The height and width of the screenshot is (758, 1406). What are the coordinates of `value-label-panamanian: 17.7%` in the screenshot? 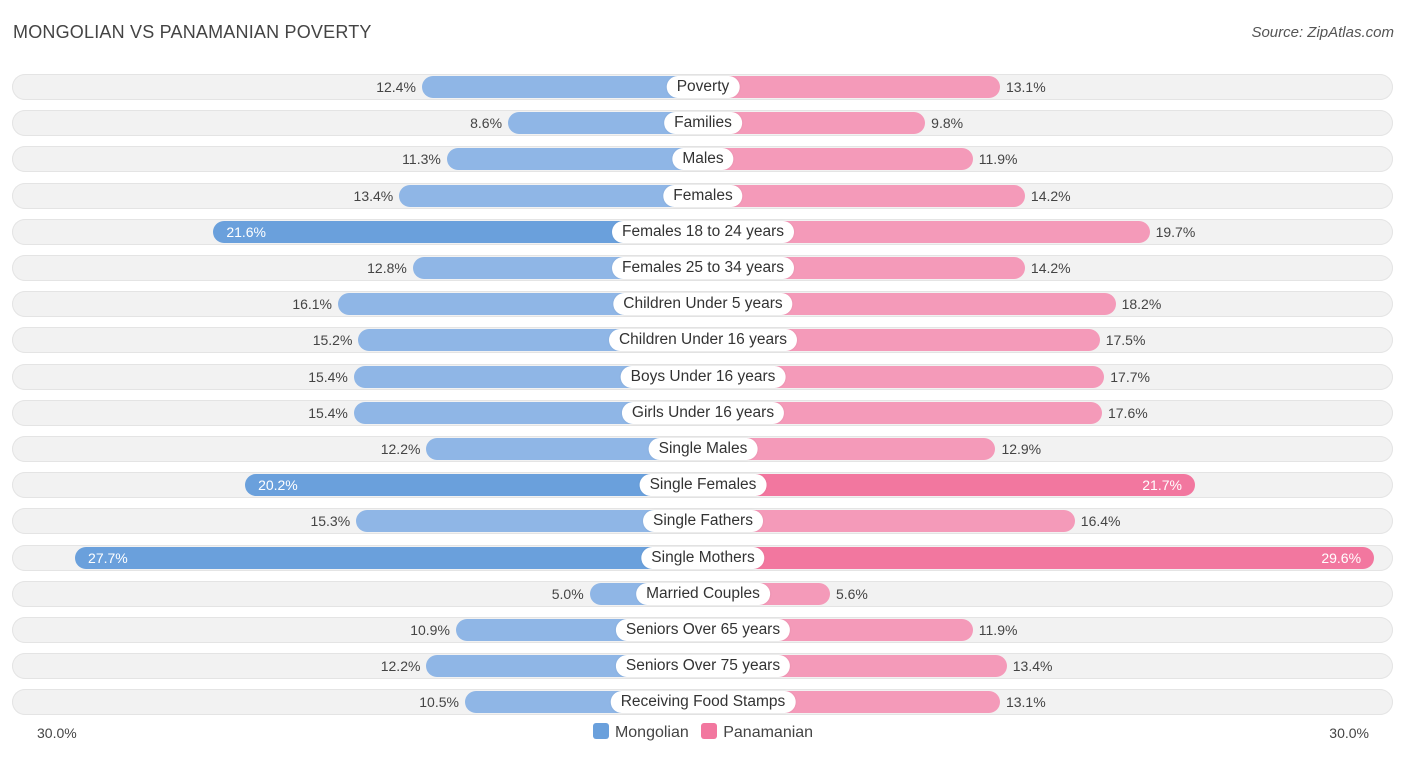 It's located at (1130, 377).